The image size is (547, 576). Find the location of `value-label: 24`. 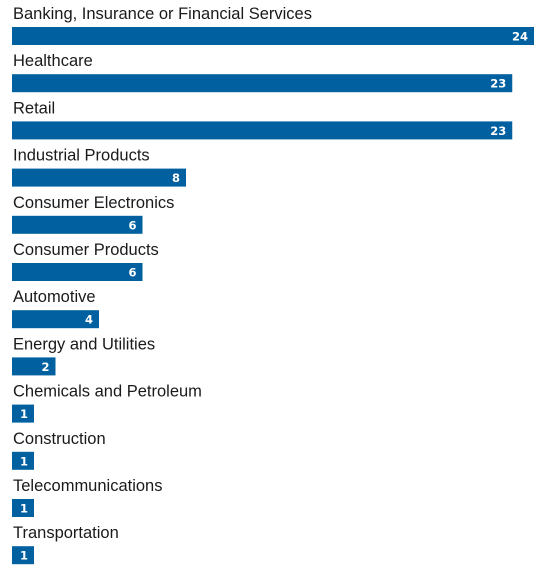

value-label: 24 is located at coordinates (520, 37).